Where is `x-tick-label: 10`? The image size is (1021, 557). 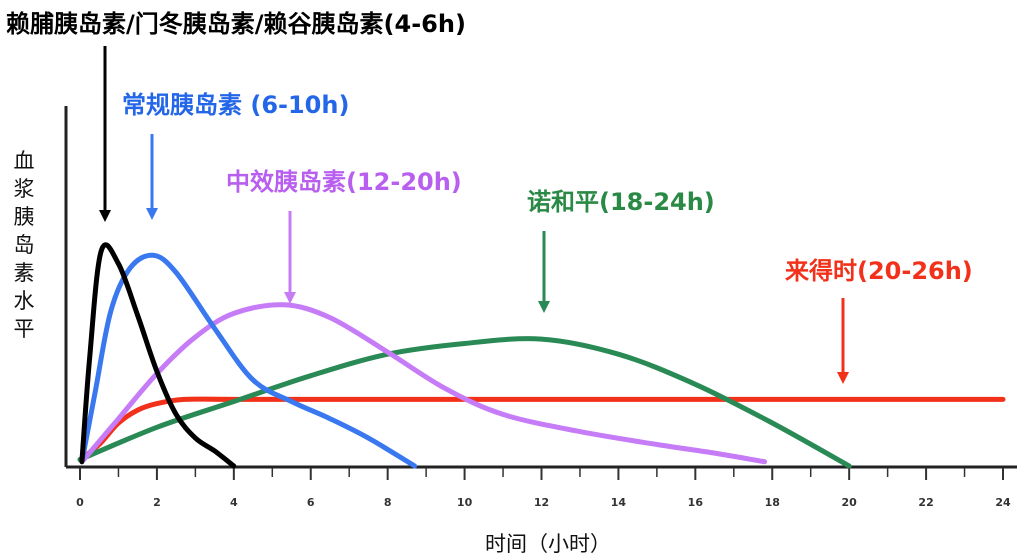 x-tick-label: 10 is located at coordinates (465, 502).